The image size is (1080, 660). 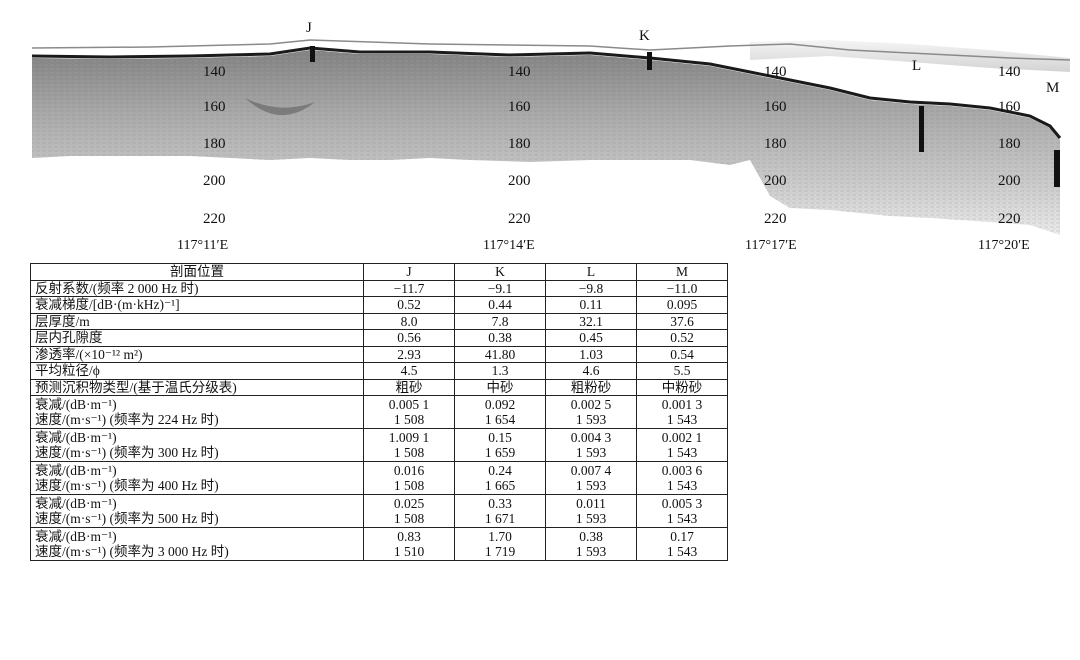 I want to click on site-marker-l, so click(x=921, y=129).